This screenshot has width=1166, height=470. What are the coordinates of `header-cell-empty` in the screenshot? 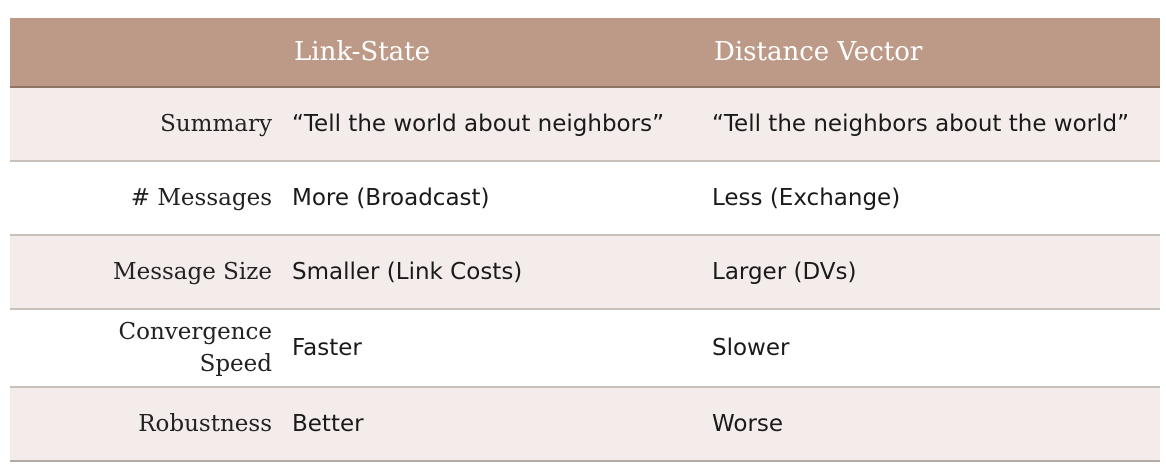 It's located at (146, 53).